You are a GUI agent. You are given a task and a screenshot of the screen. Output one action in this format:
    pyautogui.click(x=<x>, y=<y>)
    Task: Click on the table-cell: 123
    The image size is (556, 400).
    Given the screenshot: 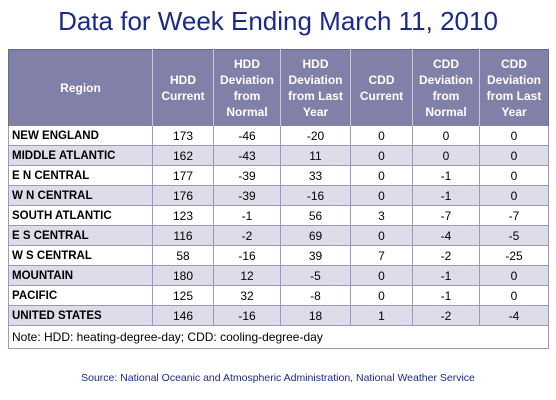 What is the action you would take?
    pyautogui.click(x=183, y=215)
    